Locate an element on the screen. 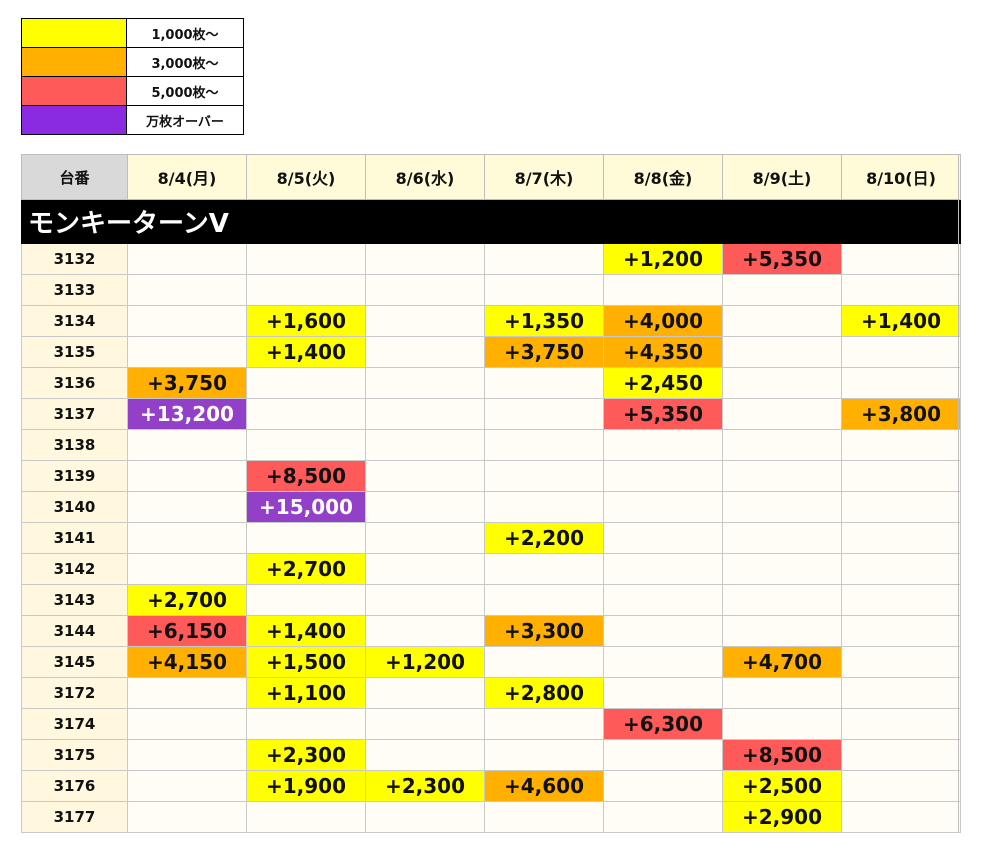  table-row: 3172 +1,100 +2,800 is located at coordinates (491, 693).